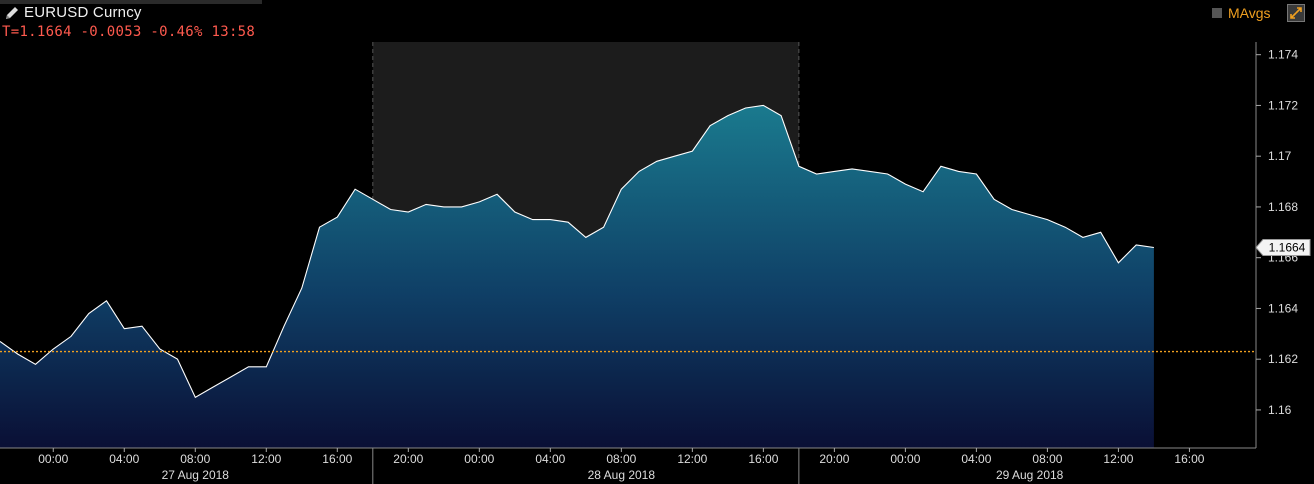 This screenshot has width=1314, height=484. Describe the element at coordinates (129, 32) in the screenshot. I see `price-quote: T=1.1664 -0.0053 -0.46% 13:58` at that location.